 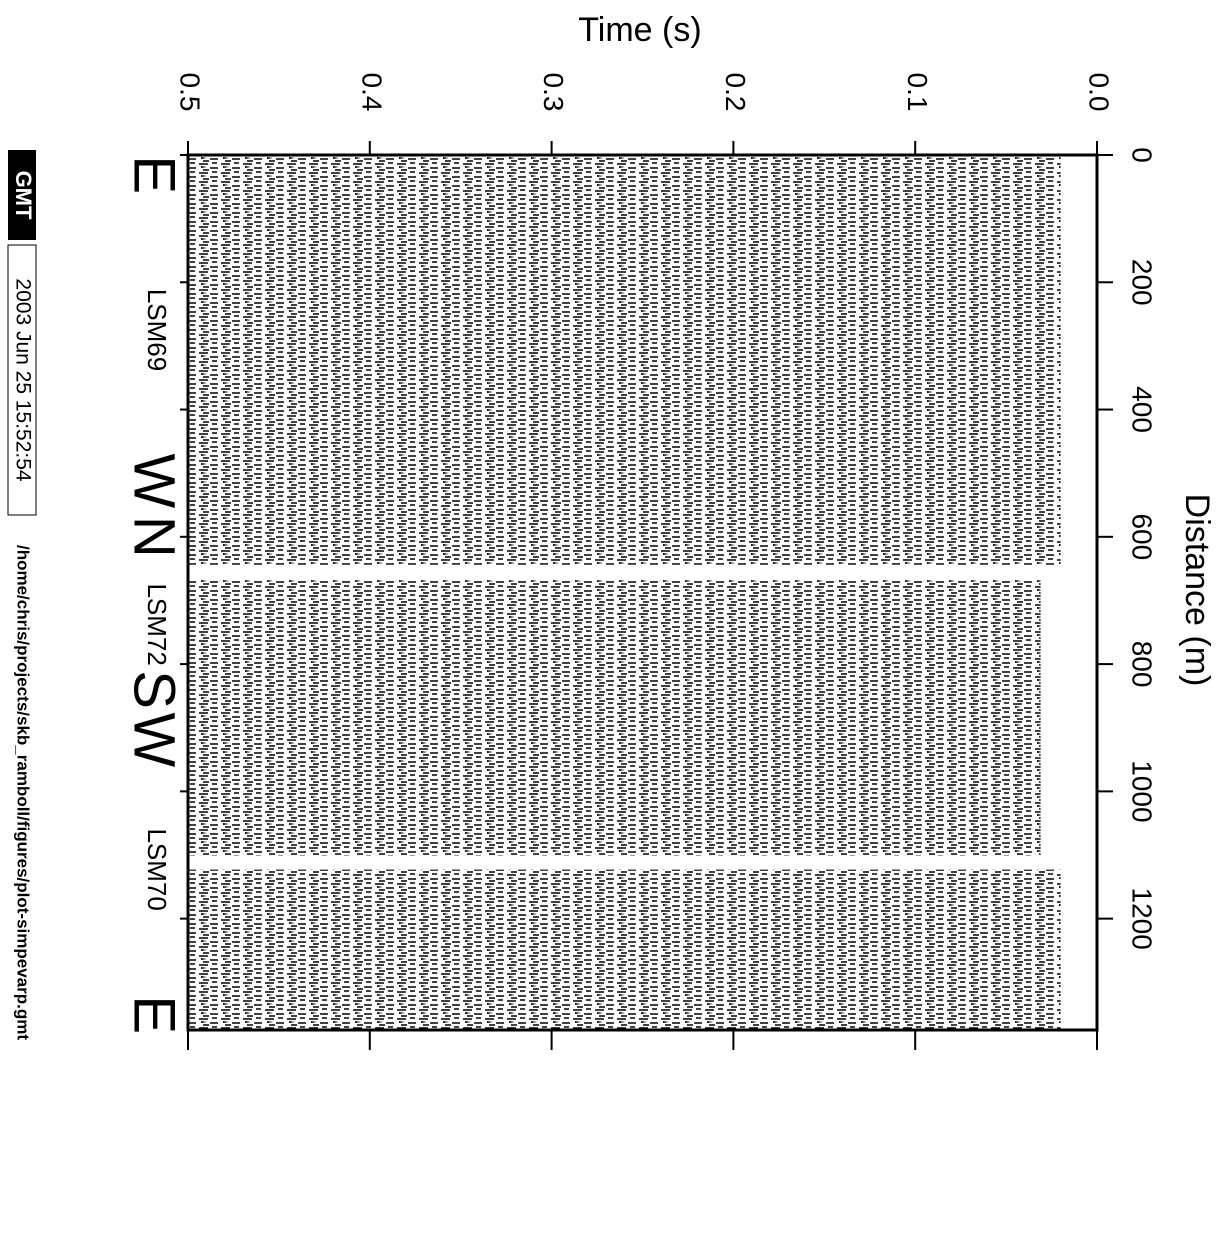 I want to click on y-tick-label: 600, so click(x=1142, y=536).